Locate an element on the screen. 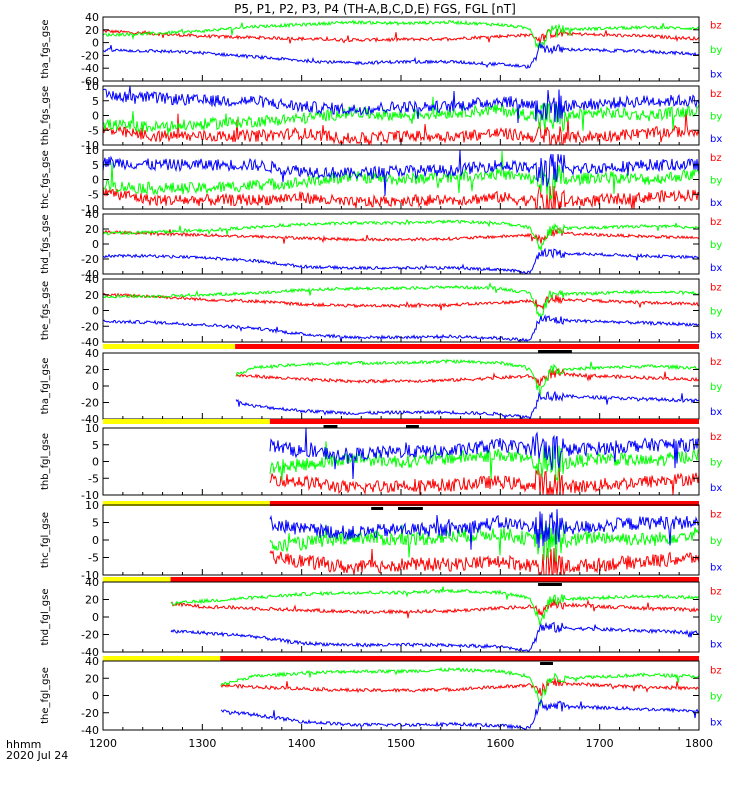 This screenshot has height=805, width=750. series-line-thd_fgl_gse-by is located at coordinates (435, 606).